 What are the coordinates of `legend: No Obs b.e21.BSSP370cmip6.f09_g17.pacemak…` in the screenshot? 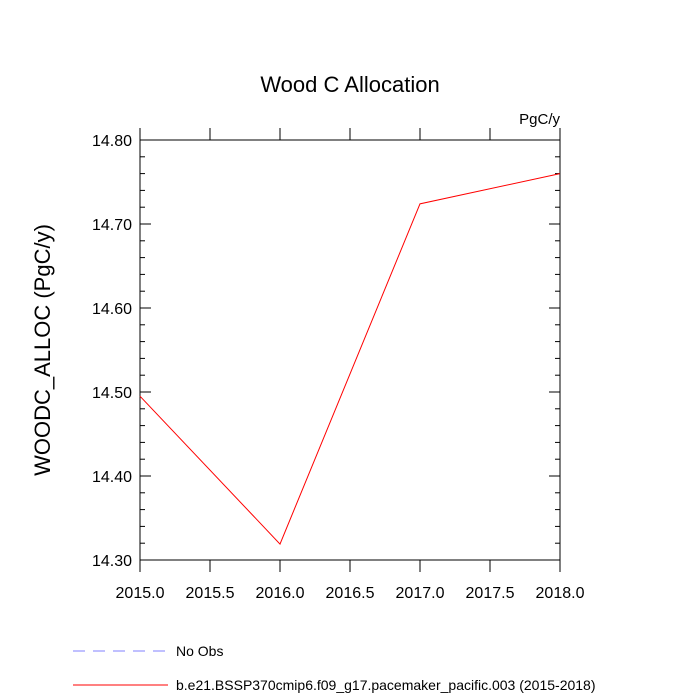 It's located at (334, 668).